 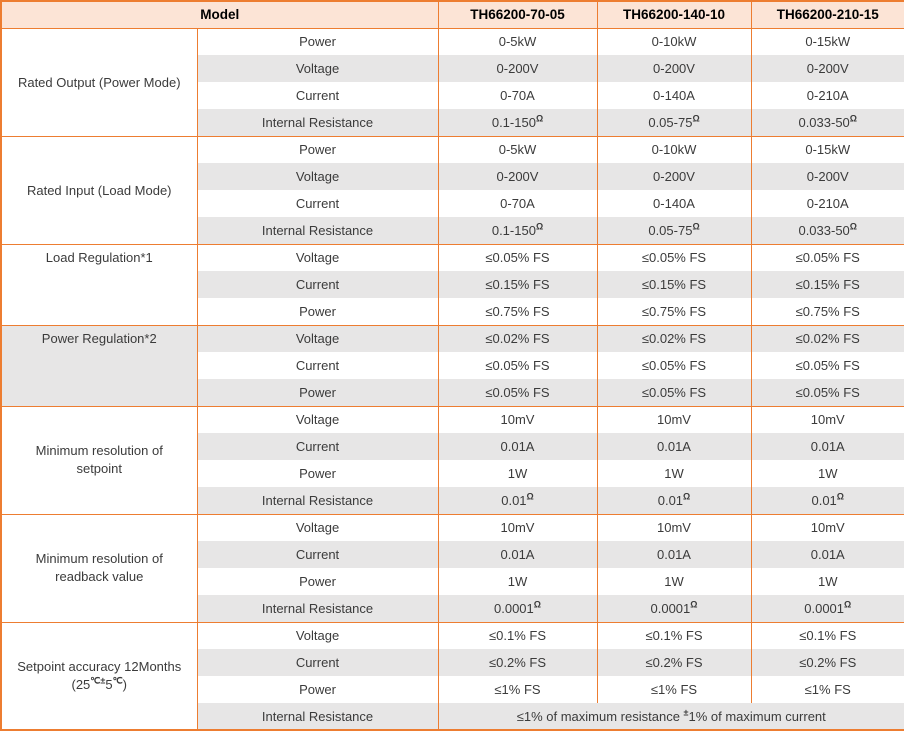 What do you see at coordinates (827, 311) in the screenshot?
I see `spec-value-cell: ≤0.75% FS` at bounding box center [827, 311].